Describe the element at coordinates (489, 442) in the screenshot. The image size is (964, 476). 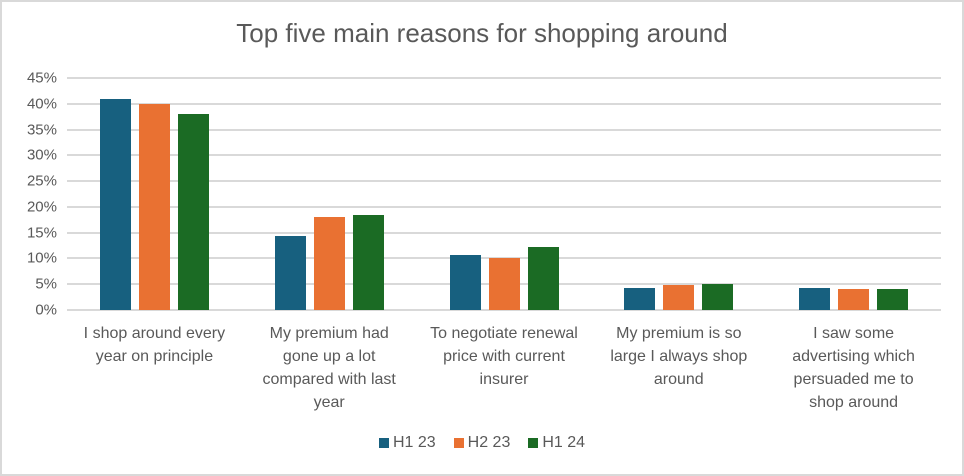
I see `legend-label: H2 23` at that location.